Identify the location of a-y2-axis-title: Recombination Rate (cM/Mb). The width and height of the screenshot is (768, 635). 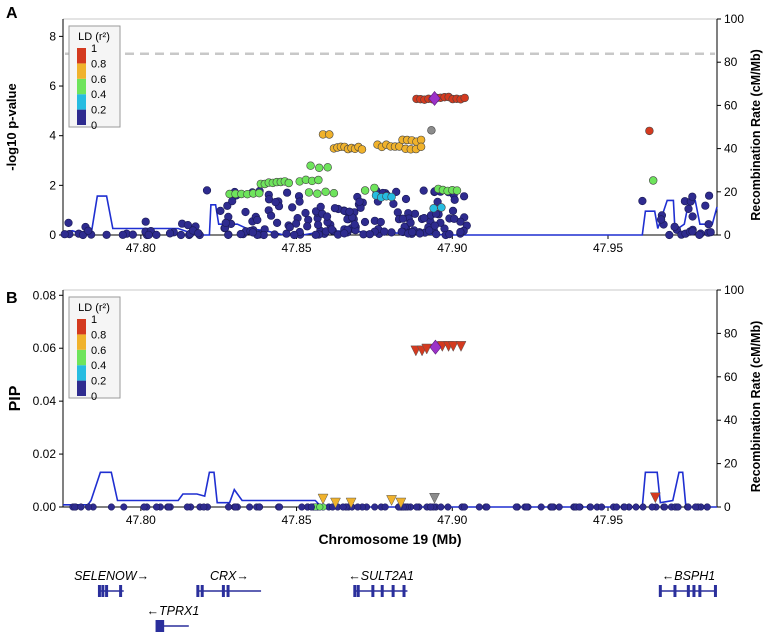
(756, 135).